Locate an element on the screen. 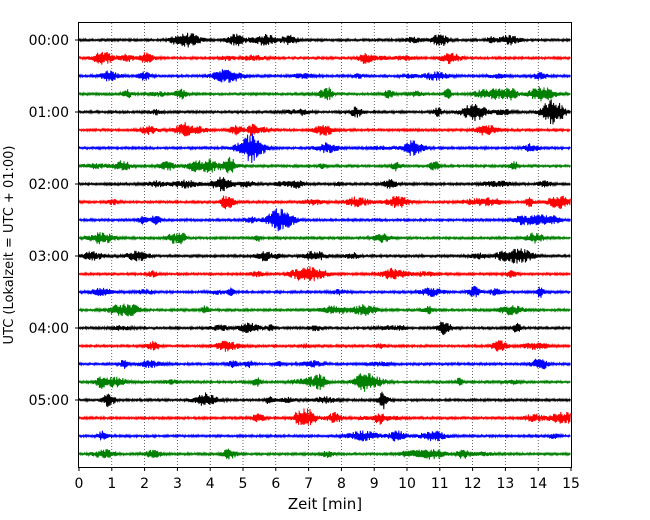 Image resolution: width=650 pixels, height=520 pixels. y-tick-label: 01:00 is located at coordinates (49, 113).